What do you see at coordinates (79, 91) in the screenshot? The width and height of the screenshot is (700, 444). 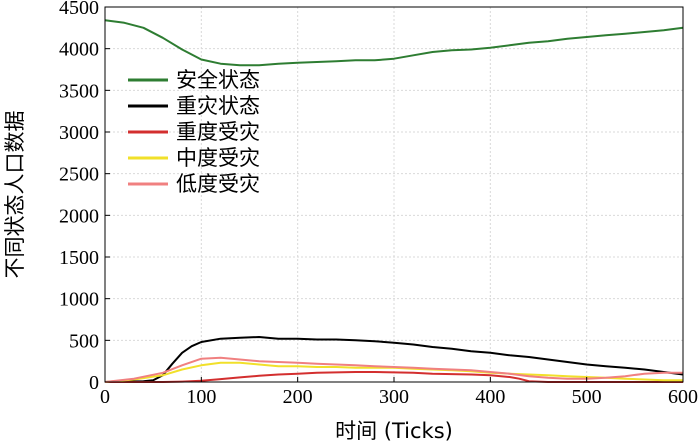 I see `y-tick-label: 3500` at bounding box center [79, 91].